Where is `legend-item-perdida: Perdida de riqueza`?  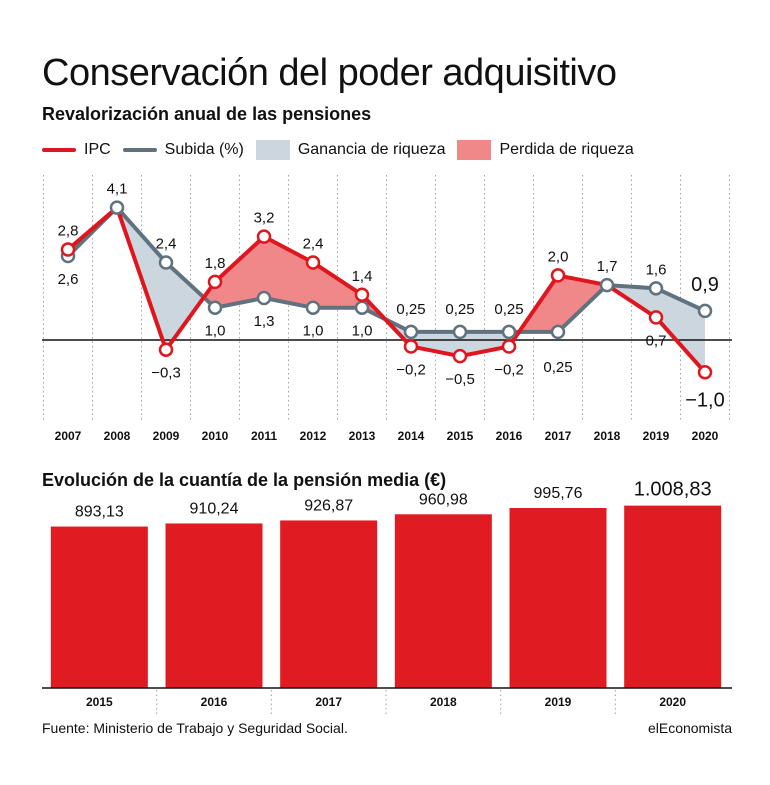 legend-item-perdida: Perdida de riqueza is located at coordinates (545, 150).